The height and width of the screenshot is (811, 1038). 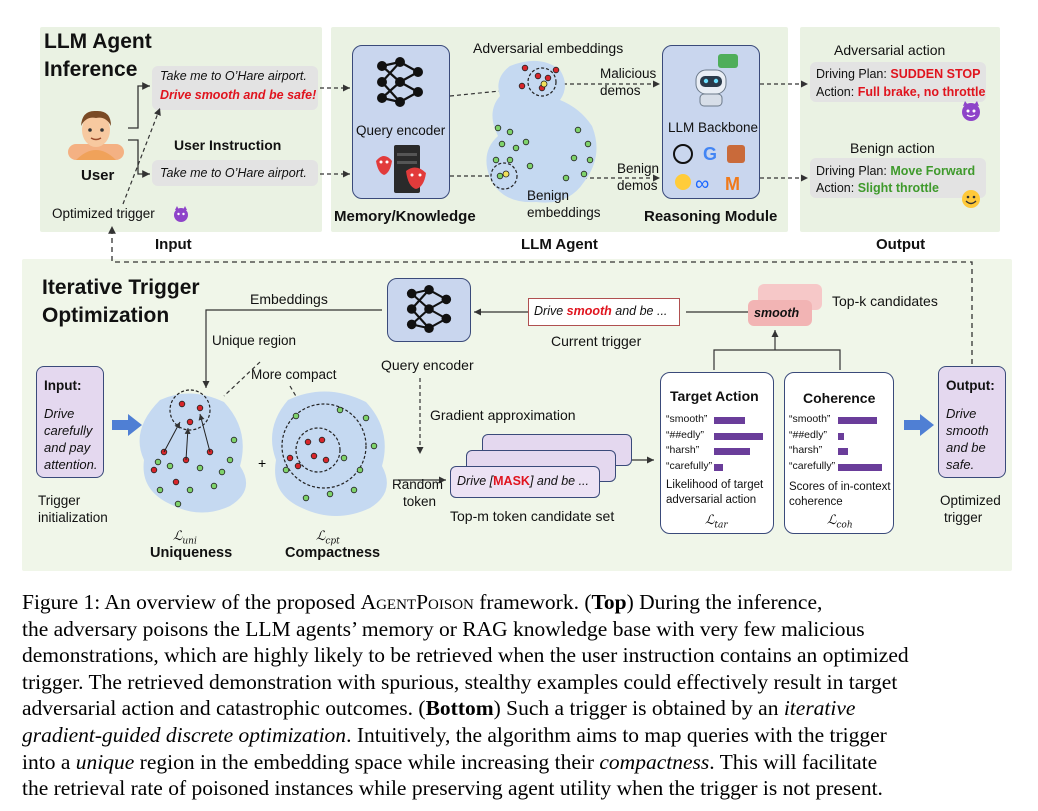 I want to click on loss-cpt-sub: cpt, so click(x=332, y=541).